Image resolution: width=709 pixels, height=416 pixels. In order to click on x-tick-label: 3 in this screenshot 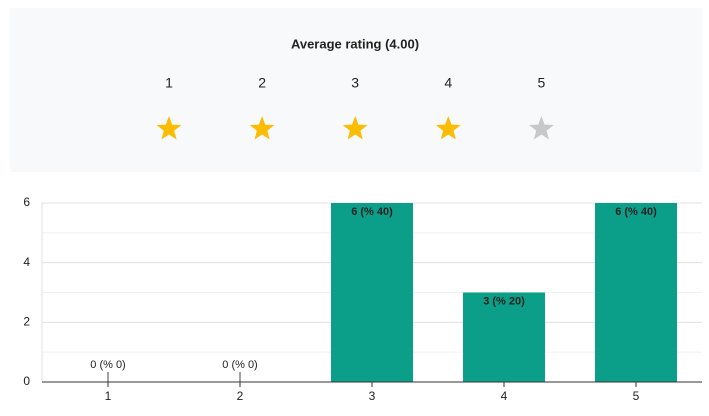, I will do `click(372, 396)`.